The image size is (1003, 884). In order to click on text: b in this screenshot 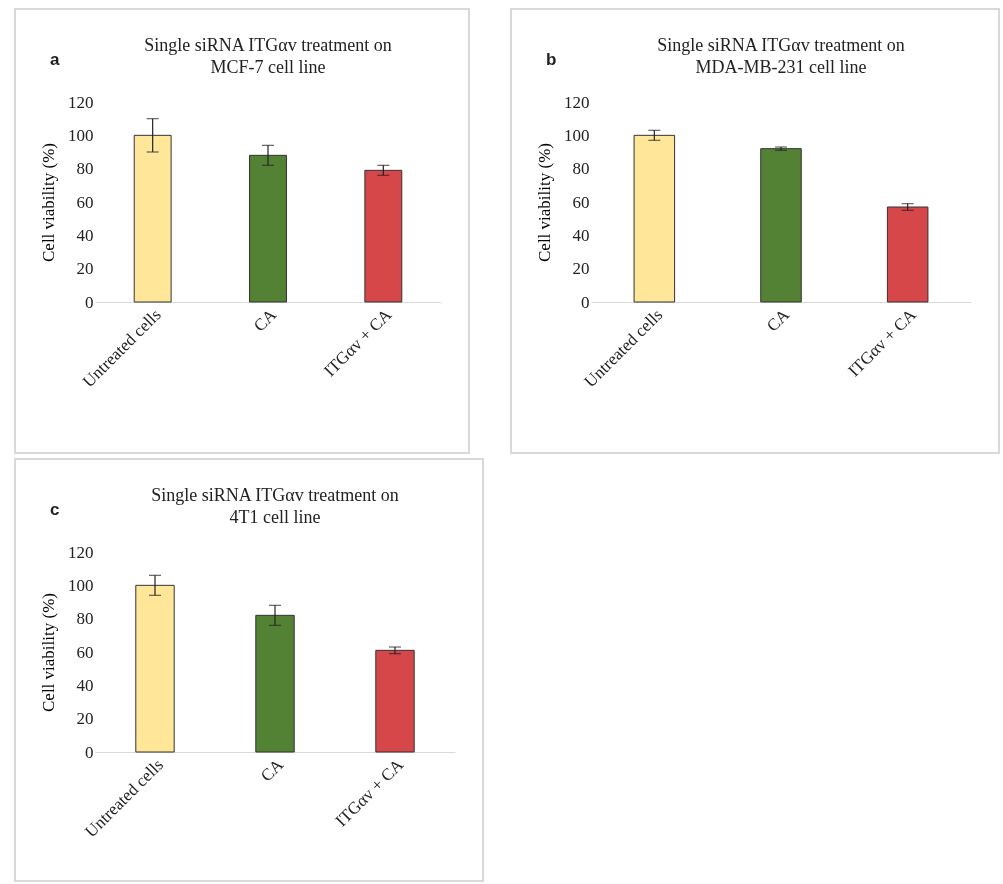, I will do `click(551, 60)`.